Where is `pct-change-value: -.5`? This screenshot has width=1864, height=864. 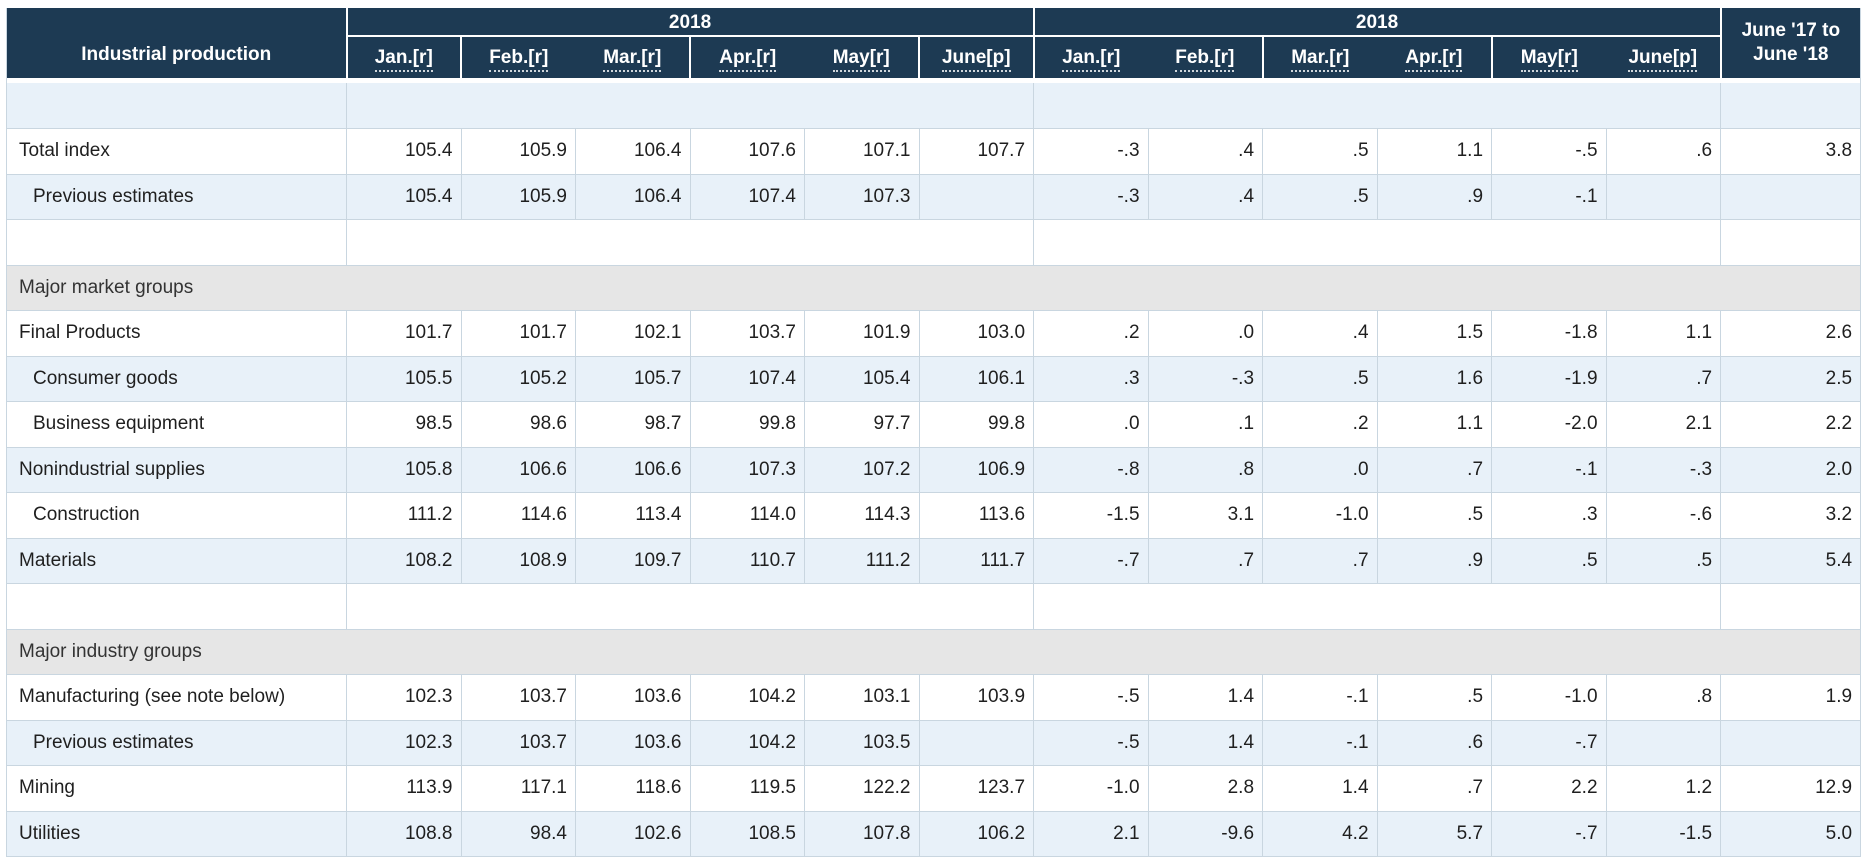 pct-change-value: -.5 is located at coordinates (1091, 743).